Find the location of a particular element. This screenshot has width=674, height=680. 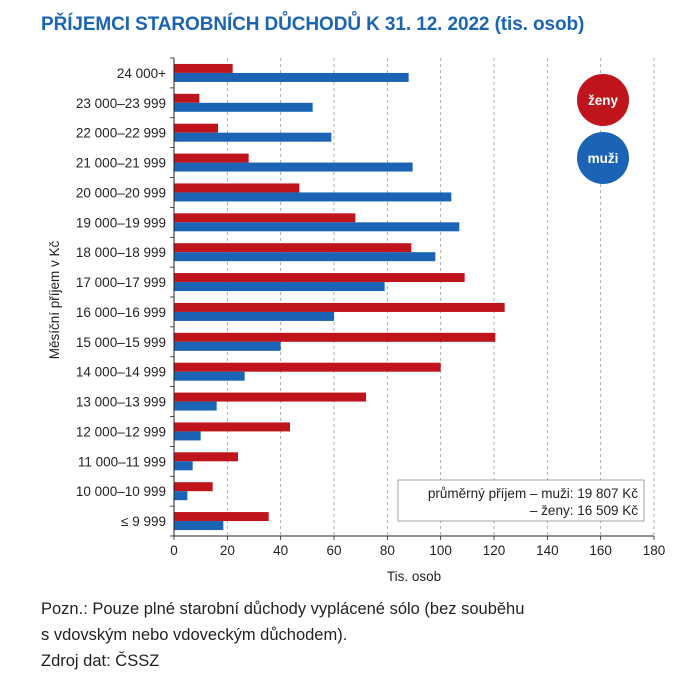

category-label: 12 000–12 999 is located at coordinates (121, 431).